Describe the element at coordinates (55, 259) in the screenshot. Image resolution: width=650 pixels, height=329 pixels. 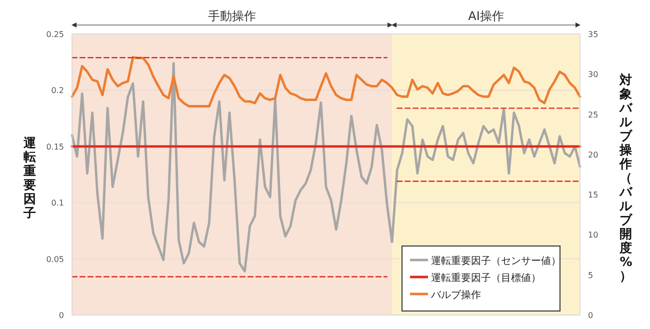
I see `y-tick-label: 0.05` at that location.